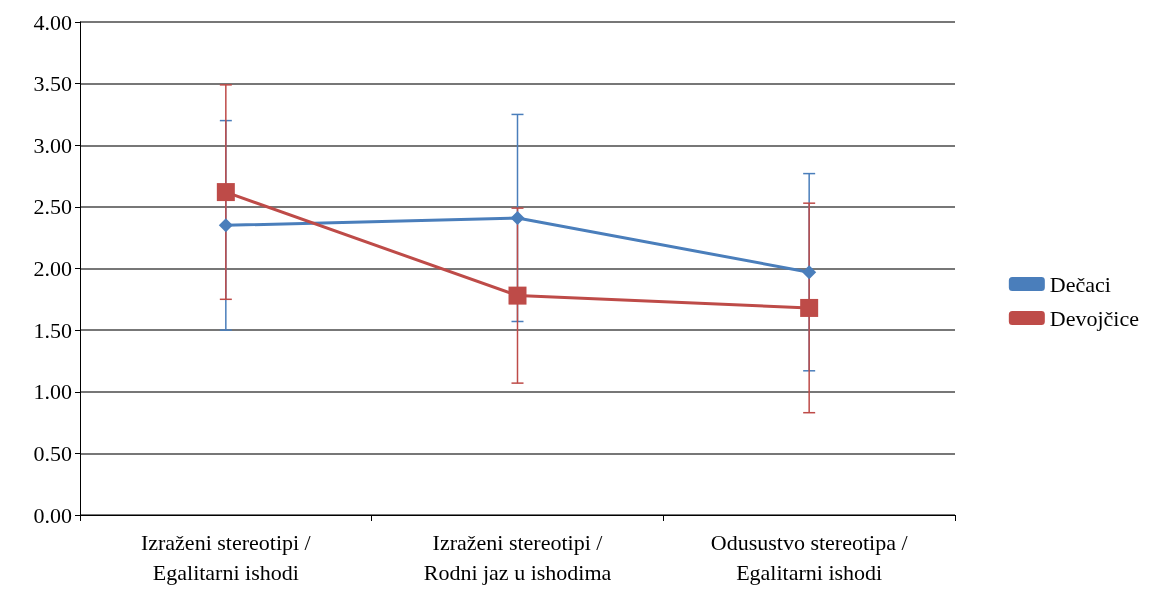 The image size is (1152, 602). What do you see at coordinates (52, 515) in the screenshot?
I see `y-tick-label: 0.00` at bounding box center [52, 515].